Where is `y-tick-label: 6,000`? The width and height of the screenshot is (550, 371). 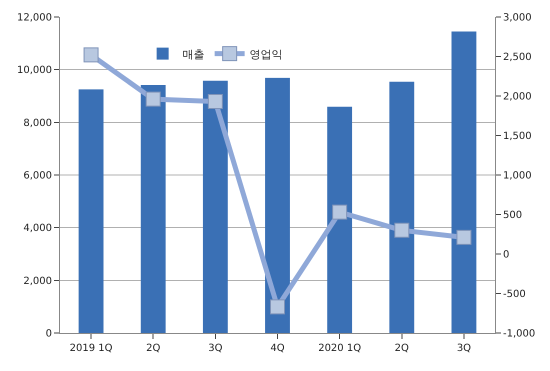
y-tick-label: 6,000 is located at coordinates (37, 176).